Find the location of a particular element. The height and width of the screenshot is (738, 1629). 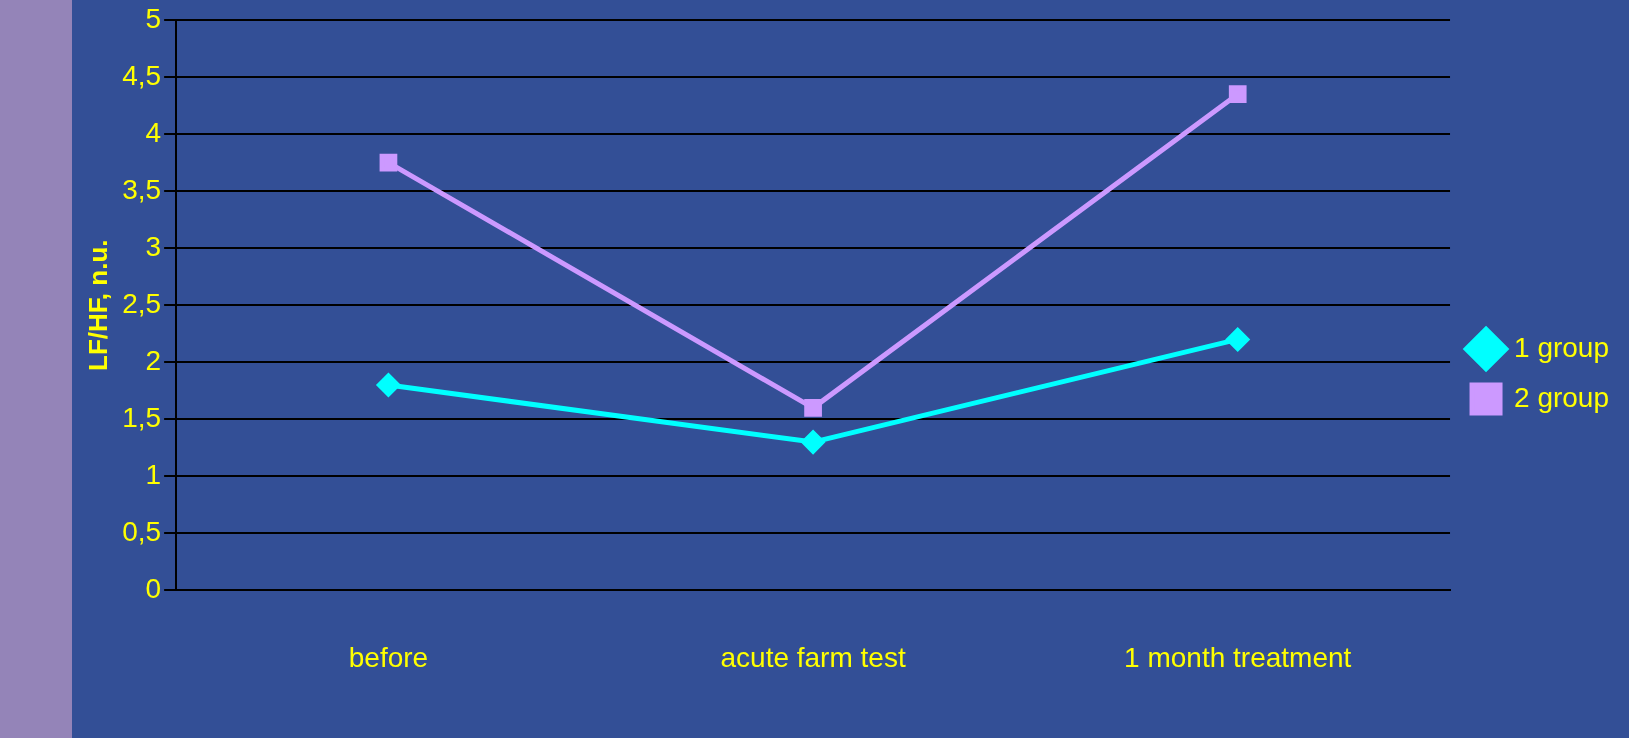

y-tick-label: 0,5 is located at coordinates (142, 532).